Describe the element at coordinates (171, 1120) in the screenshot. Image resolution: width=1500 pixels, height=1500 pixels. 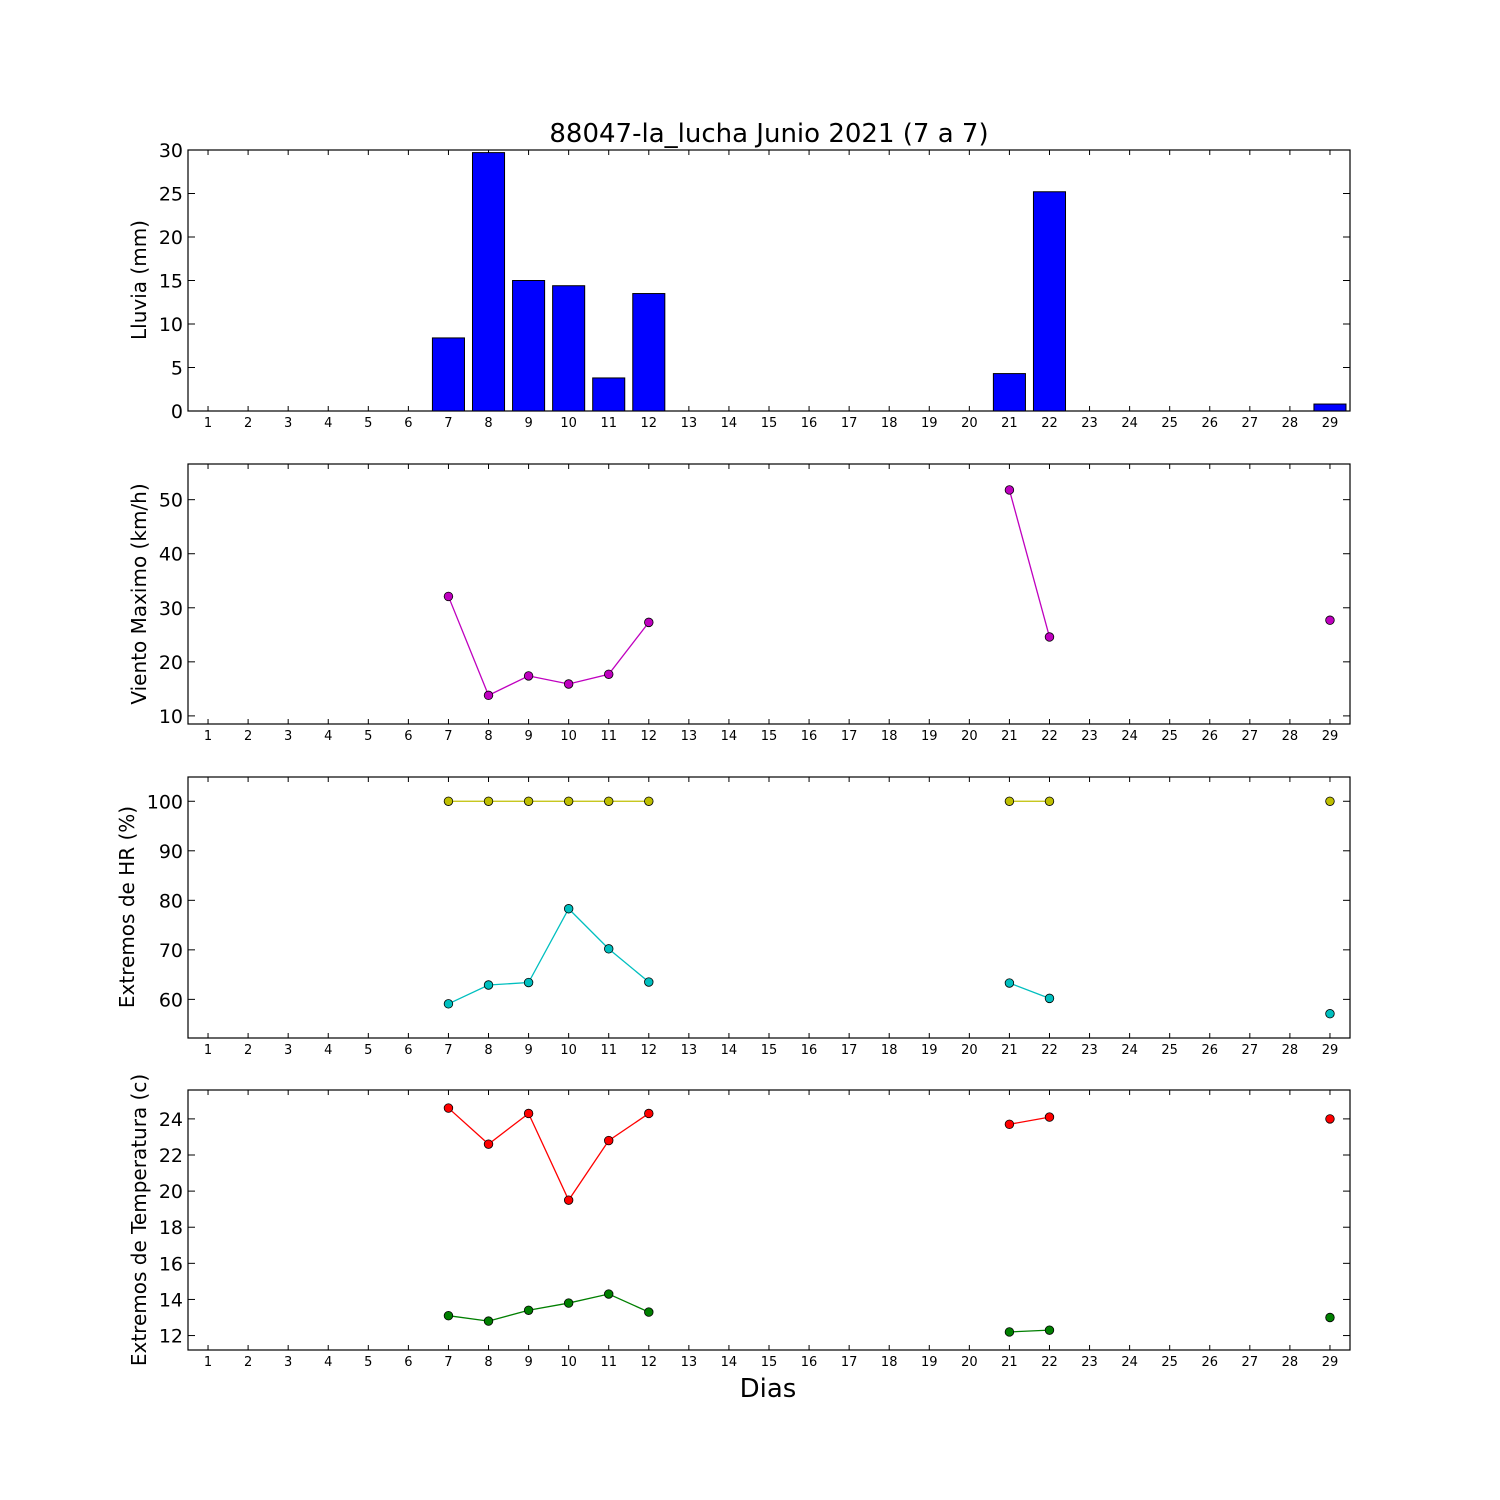
I see `y-tick-label: 24` at that location.